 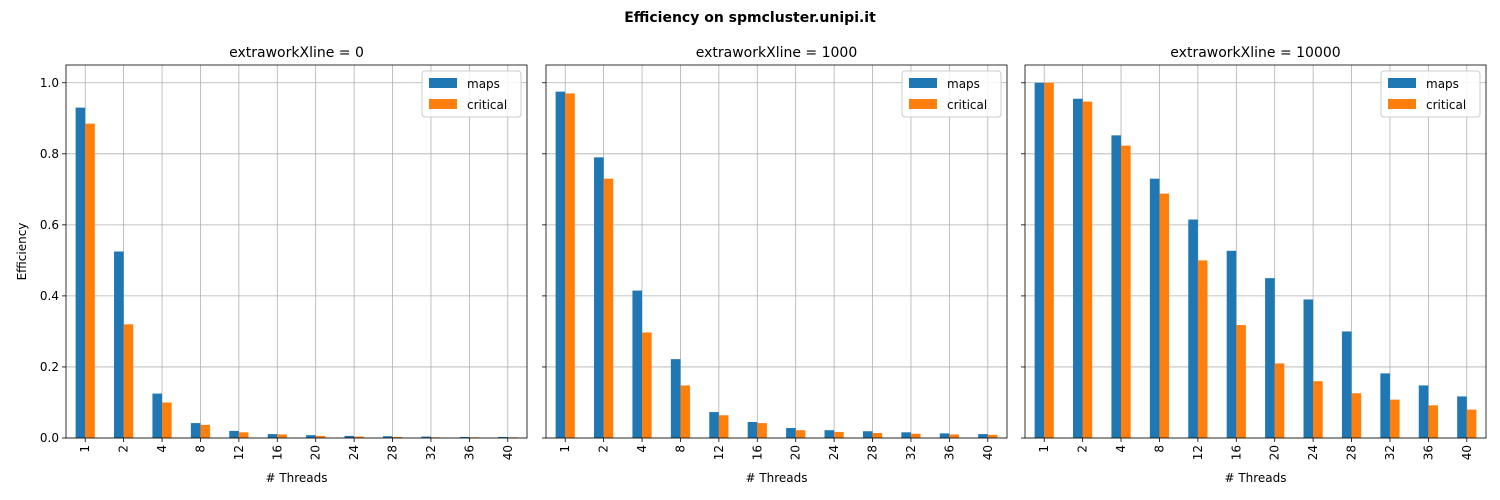 What do you see at coordinates (296, 53) in the screenshot?
I see `panel-title: extraworkXline = 0` at bounding box center [296, 53].